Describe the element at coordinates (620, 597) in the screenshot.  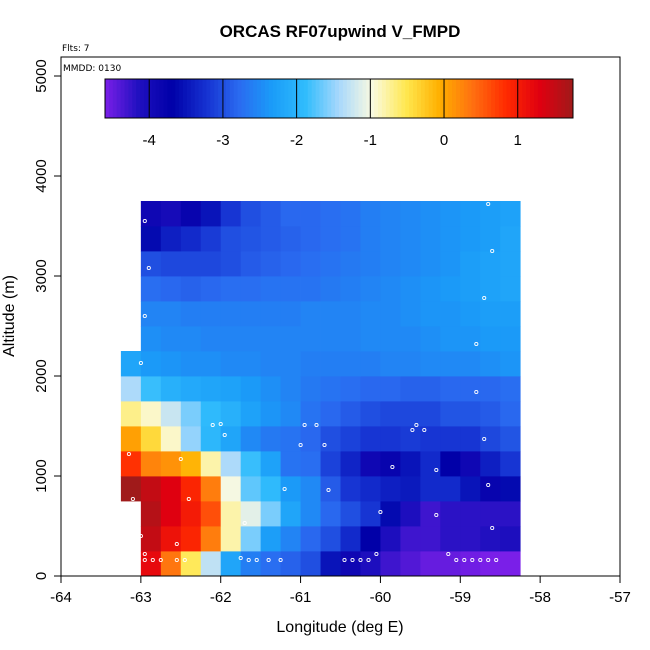
I see `x-tick-label: -57` at that location.